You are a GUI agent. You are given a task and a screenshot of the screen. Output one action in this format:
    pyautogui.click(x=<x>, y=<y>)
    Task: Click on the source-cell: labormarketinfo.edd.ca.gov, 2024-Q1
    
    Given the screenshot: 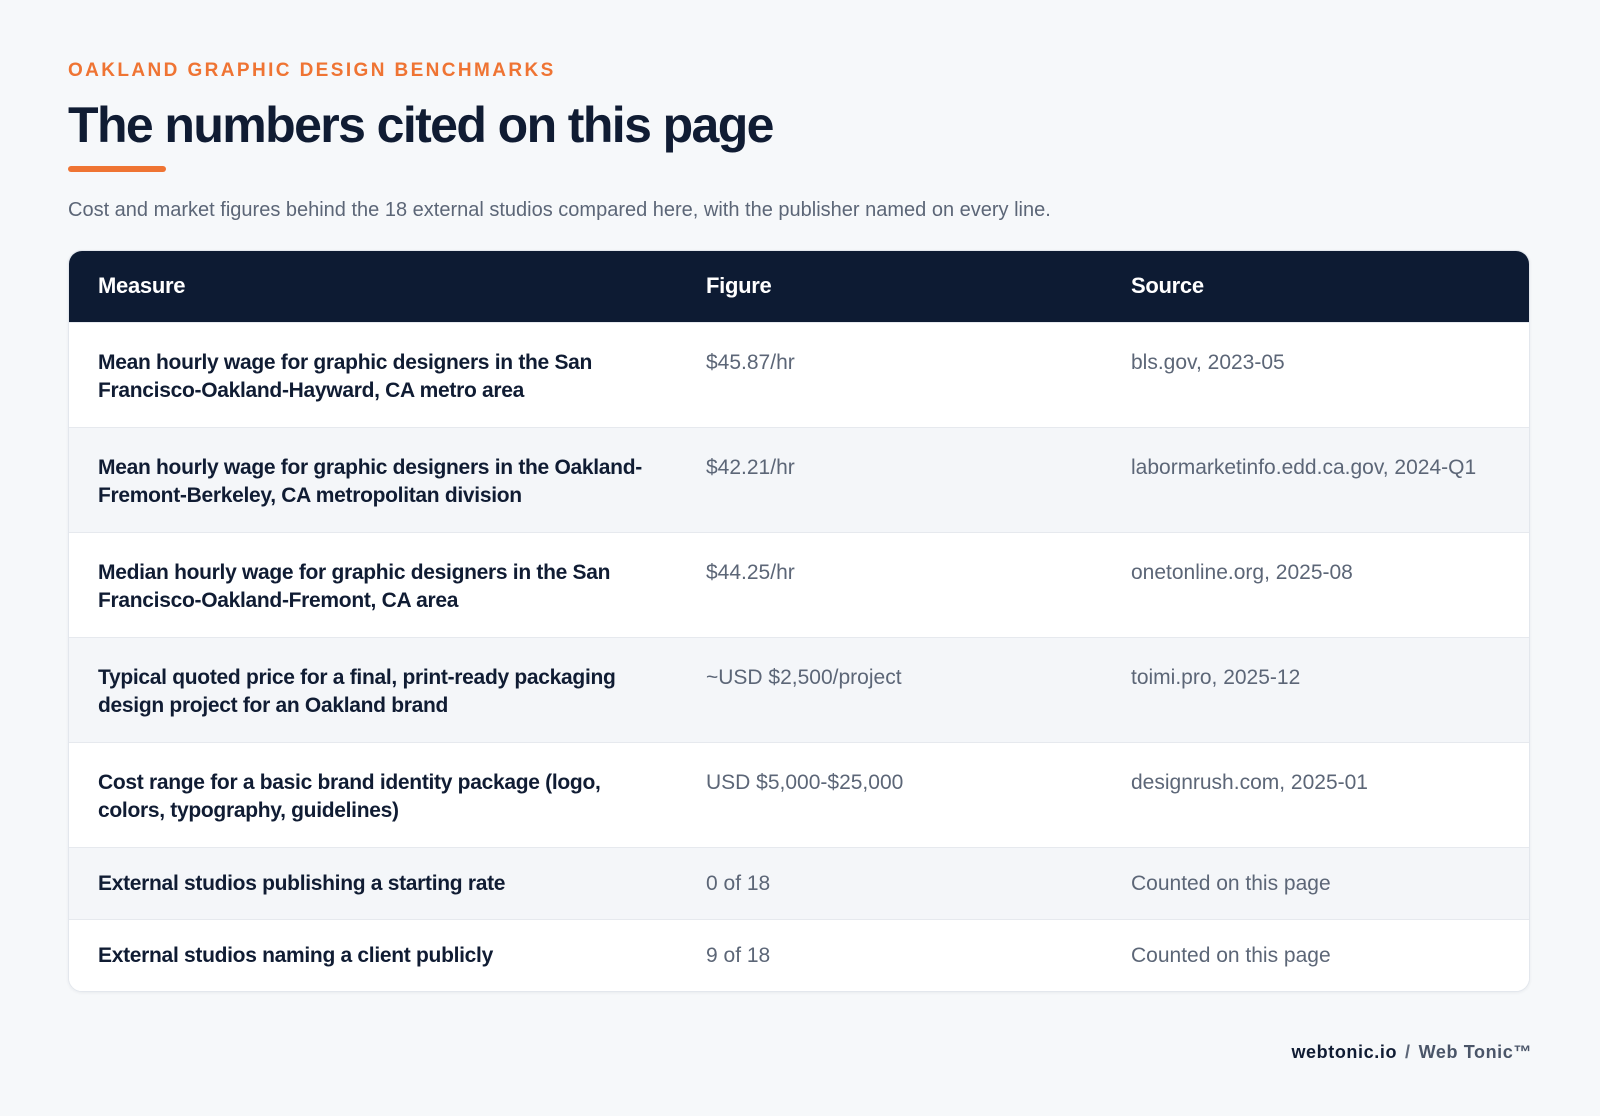 What is the action you would take?
    pyautogui.click(x=1315, y=479)
    